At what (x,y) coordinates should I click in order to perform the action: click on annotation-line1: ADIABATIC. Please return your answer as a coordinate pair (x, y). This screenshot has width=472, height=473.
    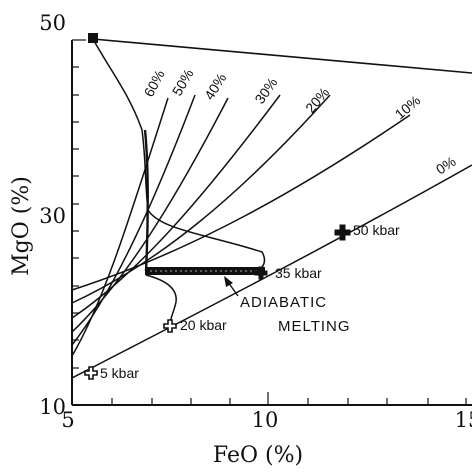
    Looking at the image, I should click on (283, 302).